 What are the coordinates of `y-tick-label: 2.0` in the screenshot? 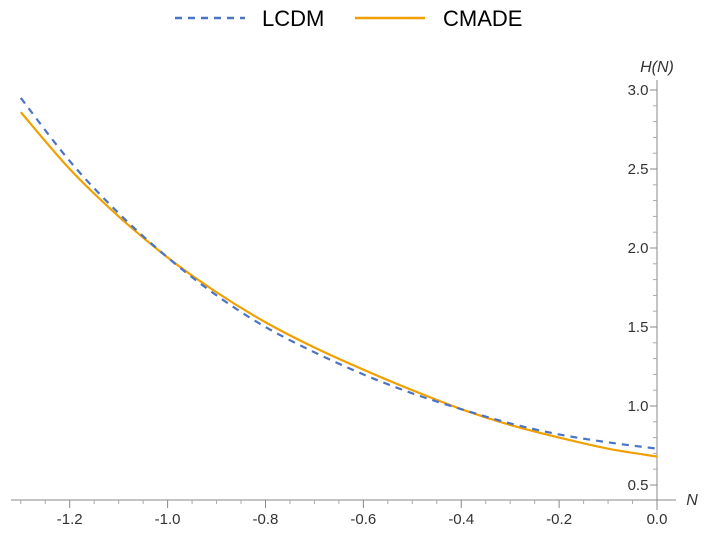 It's located at (638, 248).